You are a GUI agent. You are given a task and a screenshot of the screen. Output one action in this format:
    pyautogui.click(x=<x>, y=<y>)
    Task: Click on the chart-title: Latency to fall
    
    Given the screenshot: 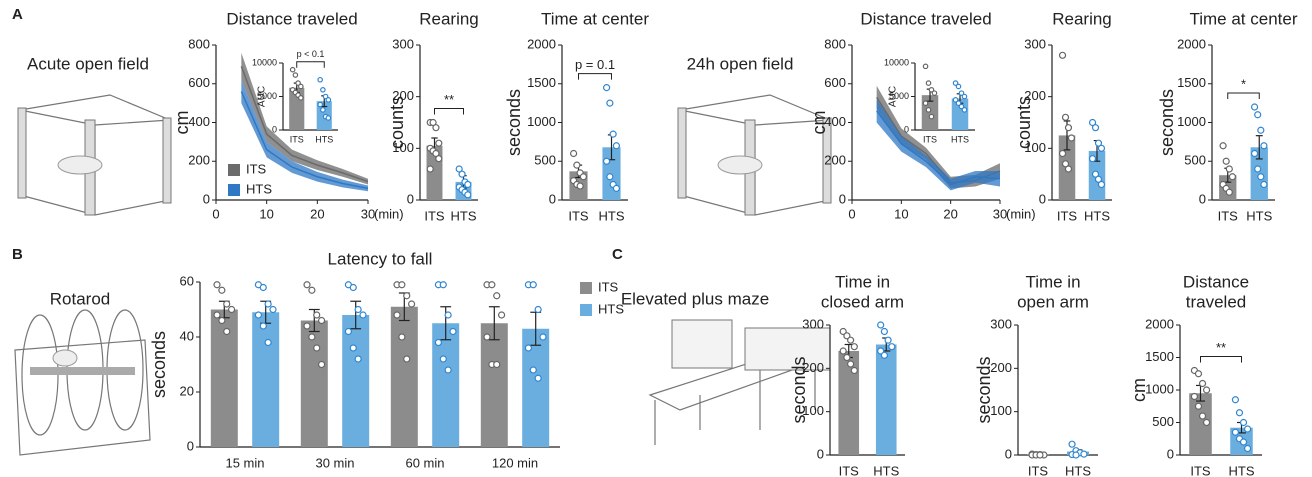 What is the action you would take?
    pyautogui.click(x=380, y=258)
    